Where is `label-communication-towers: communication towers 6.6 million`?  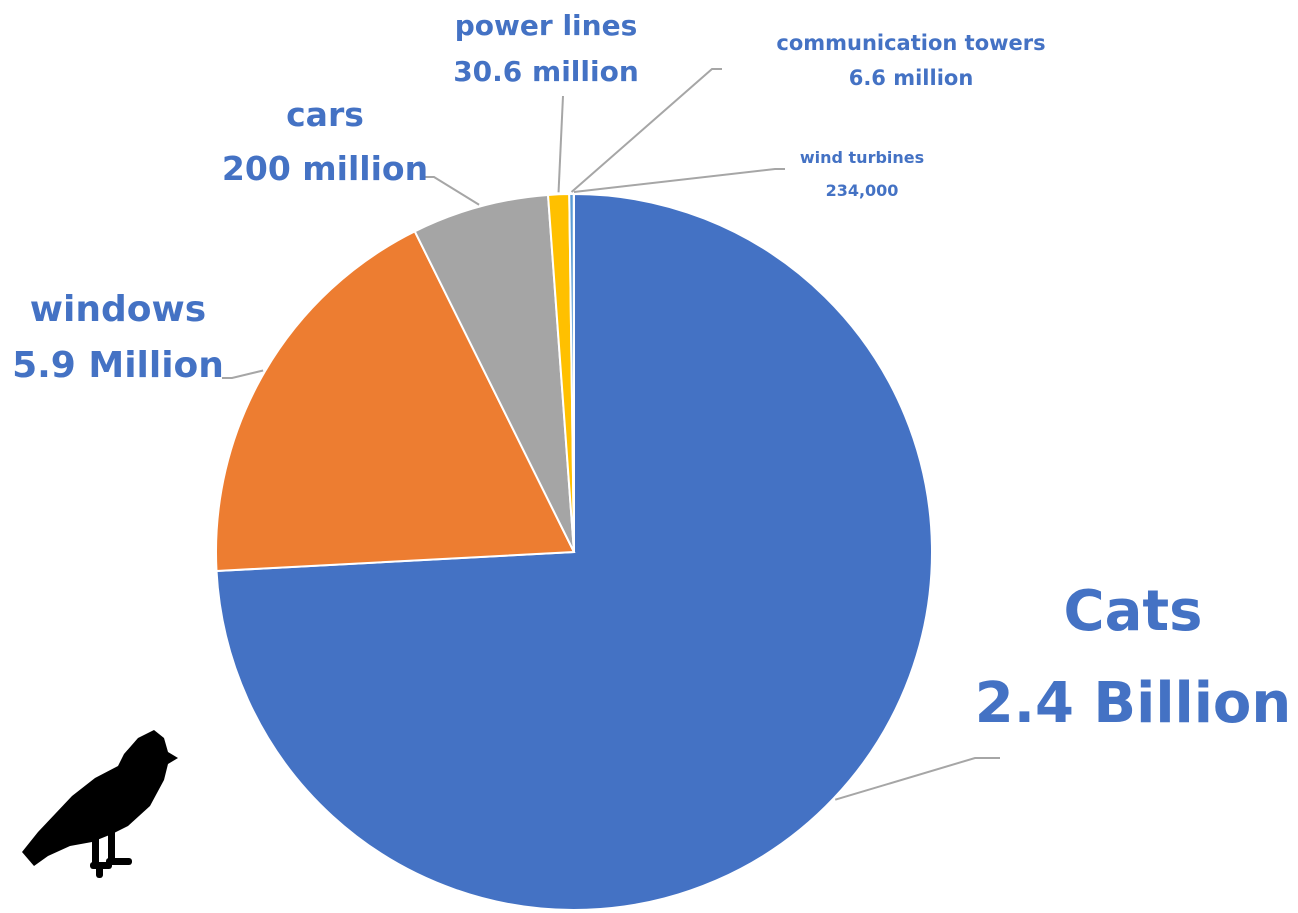 label-communication-towers: communication towers 6.6 million is located at coordinates (910, 60).